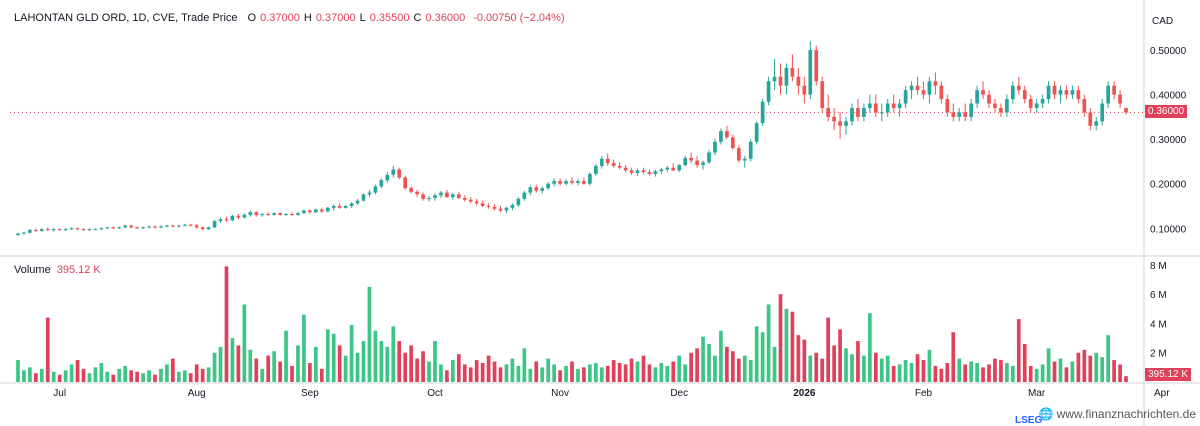 The image size is (1200, 426). What do you see at coordinates (59, 393) in the screenshot?
I see `time-tick-label: Jul` at bounding box center [59, 393].